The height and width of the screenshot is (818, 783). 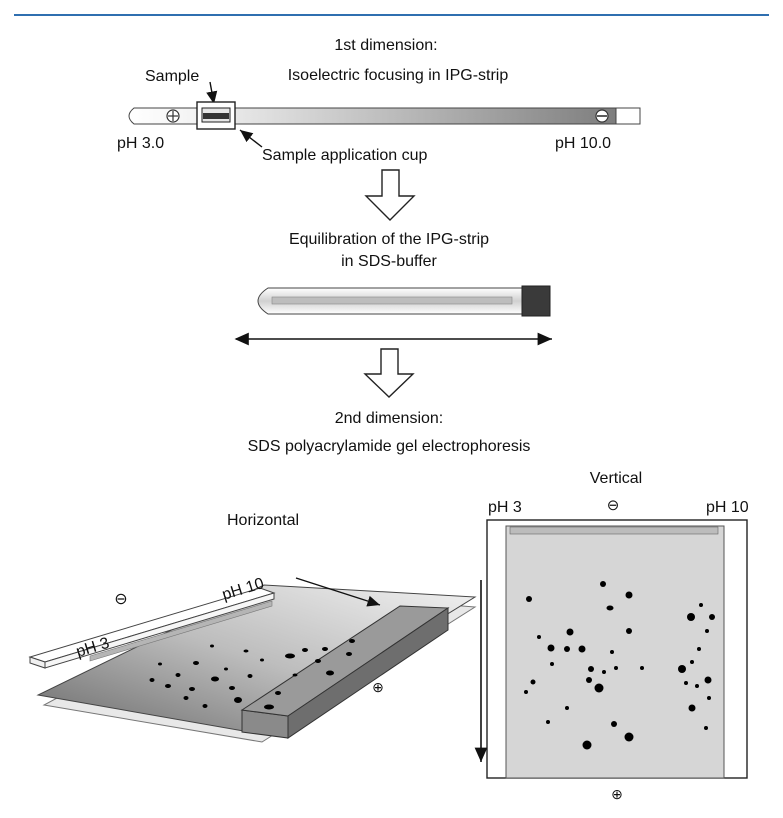 I want to click on vertical-anode-symbol: ⊕, so click(x=617, y=794).